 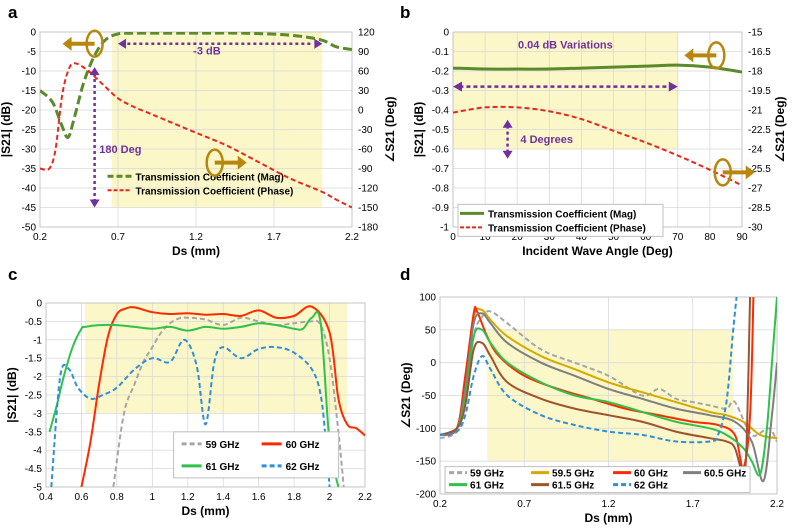 I want to click on annotation-variation: 0.04 dB Variations, so click(x=565, y=46).